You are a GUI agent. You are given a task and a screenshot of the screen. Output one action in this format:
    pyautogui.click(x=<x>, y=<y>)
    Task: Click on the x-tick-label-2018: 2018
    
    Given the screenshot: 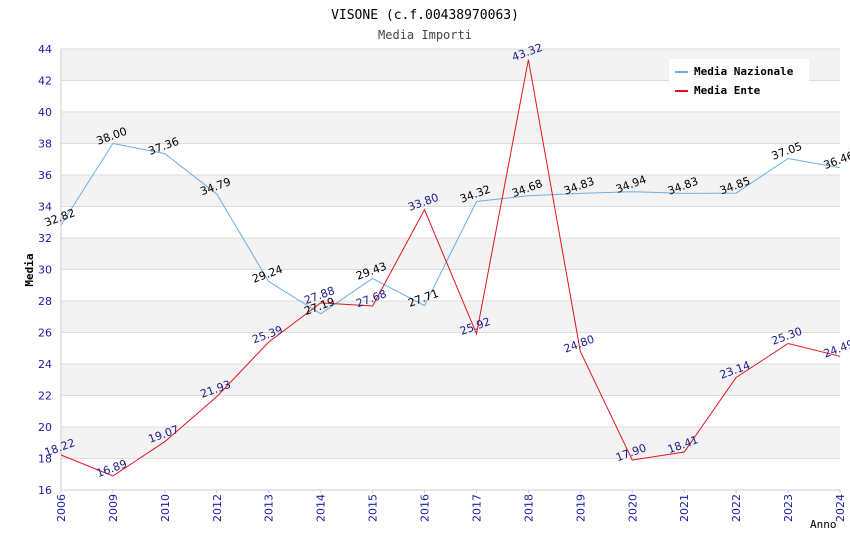 What is the action you would take?
    pyautogui.click(x=528, y=508)
    